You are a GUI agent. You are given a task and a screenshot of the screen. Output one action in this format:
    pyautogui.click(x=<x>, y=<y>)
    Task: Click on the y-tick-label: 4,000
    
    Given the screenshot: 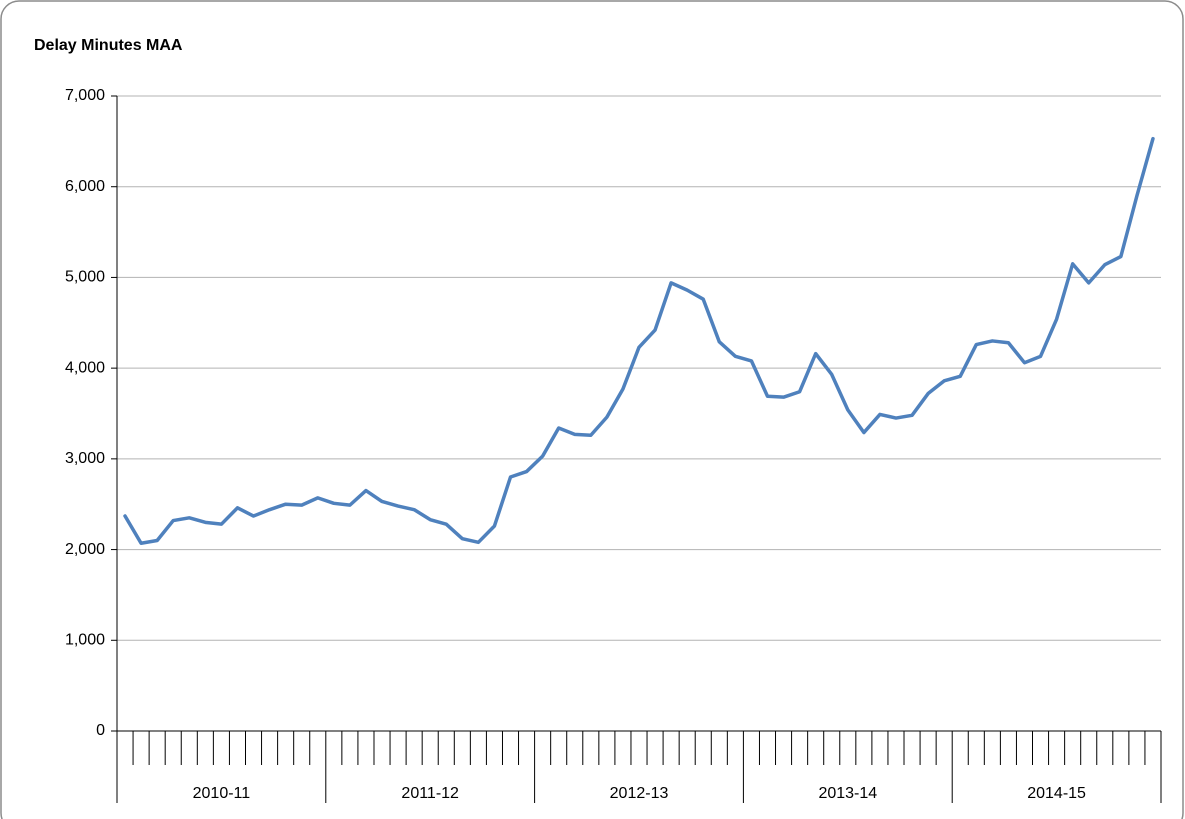 What is the action you would take?
    pyautogui.click(x=85, y=367)
    